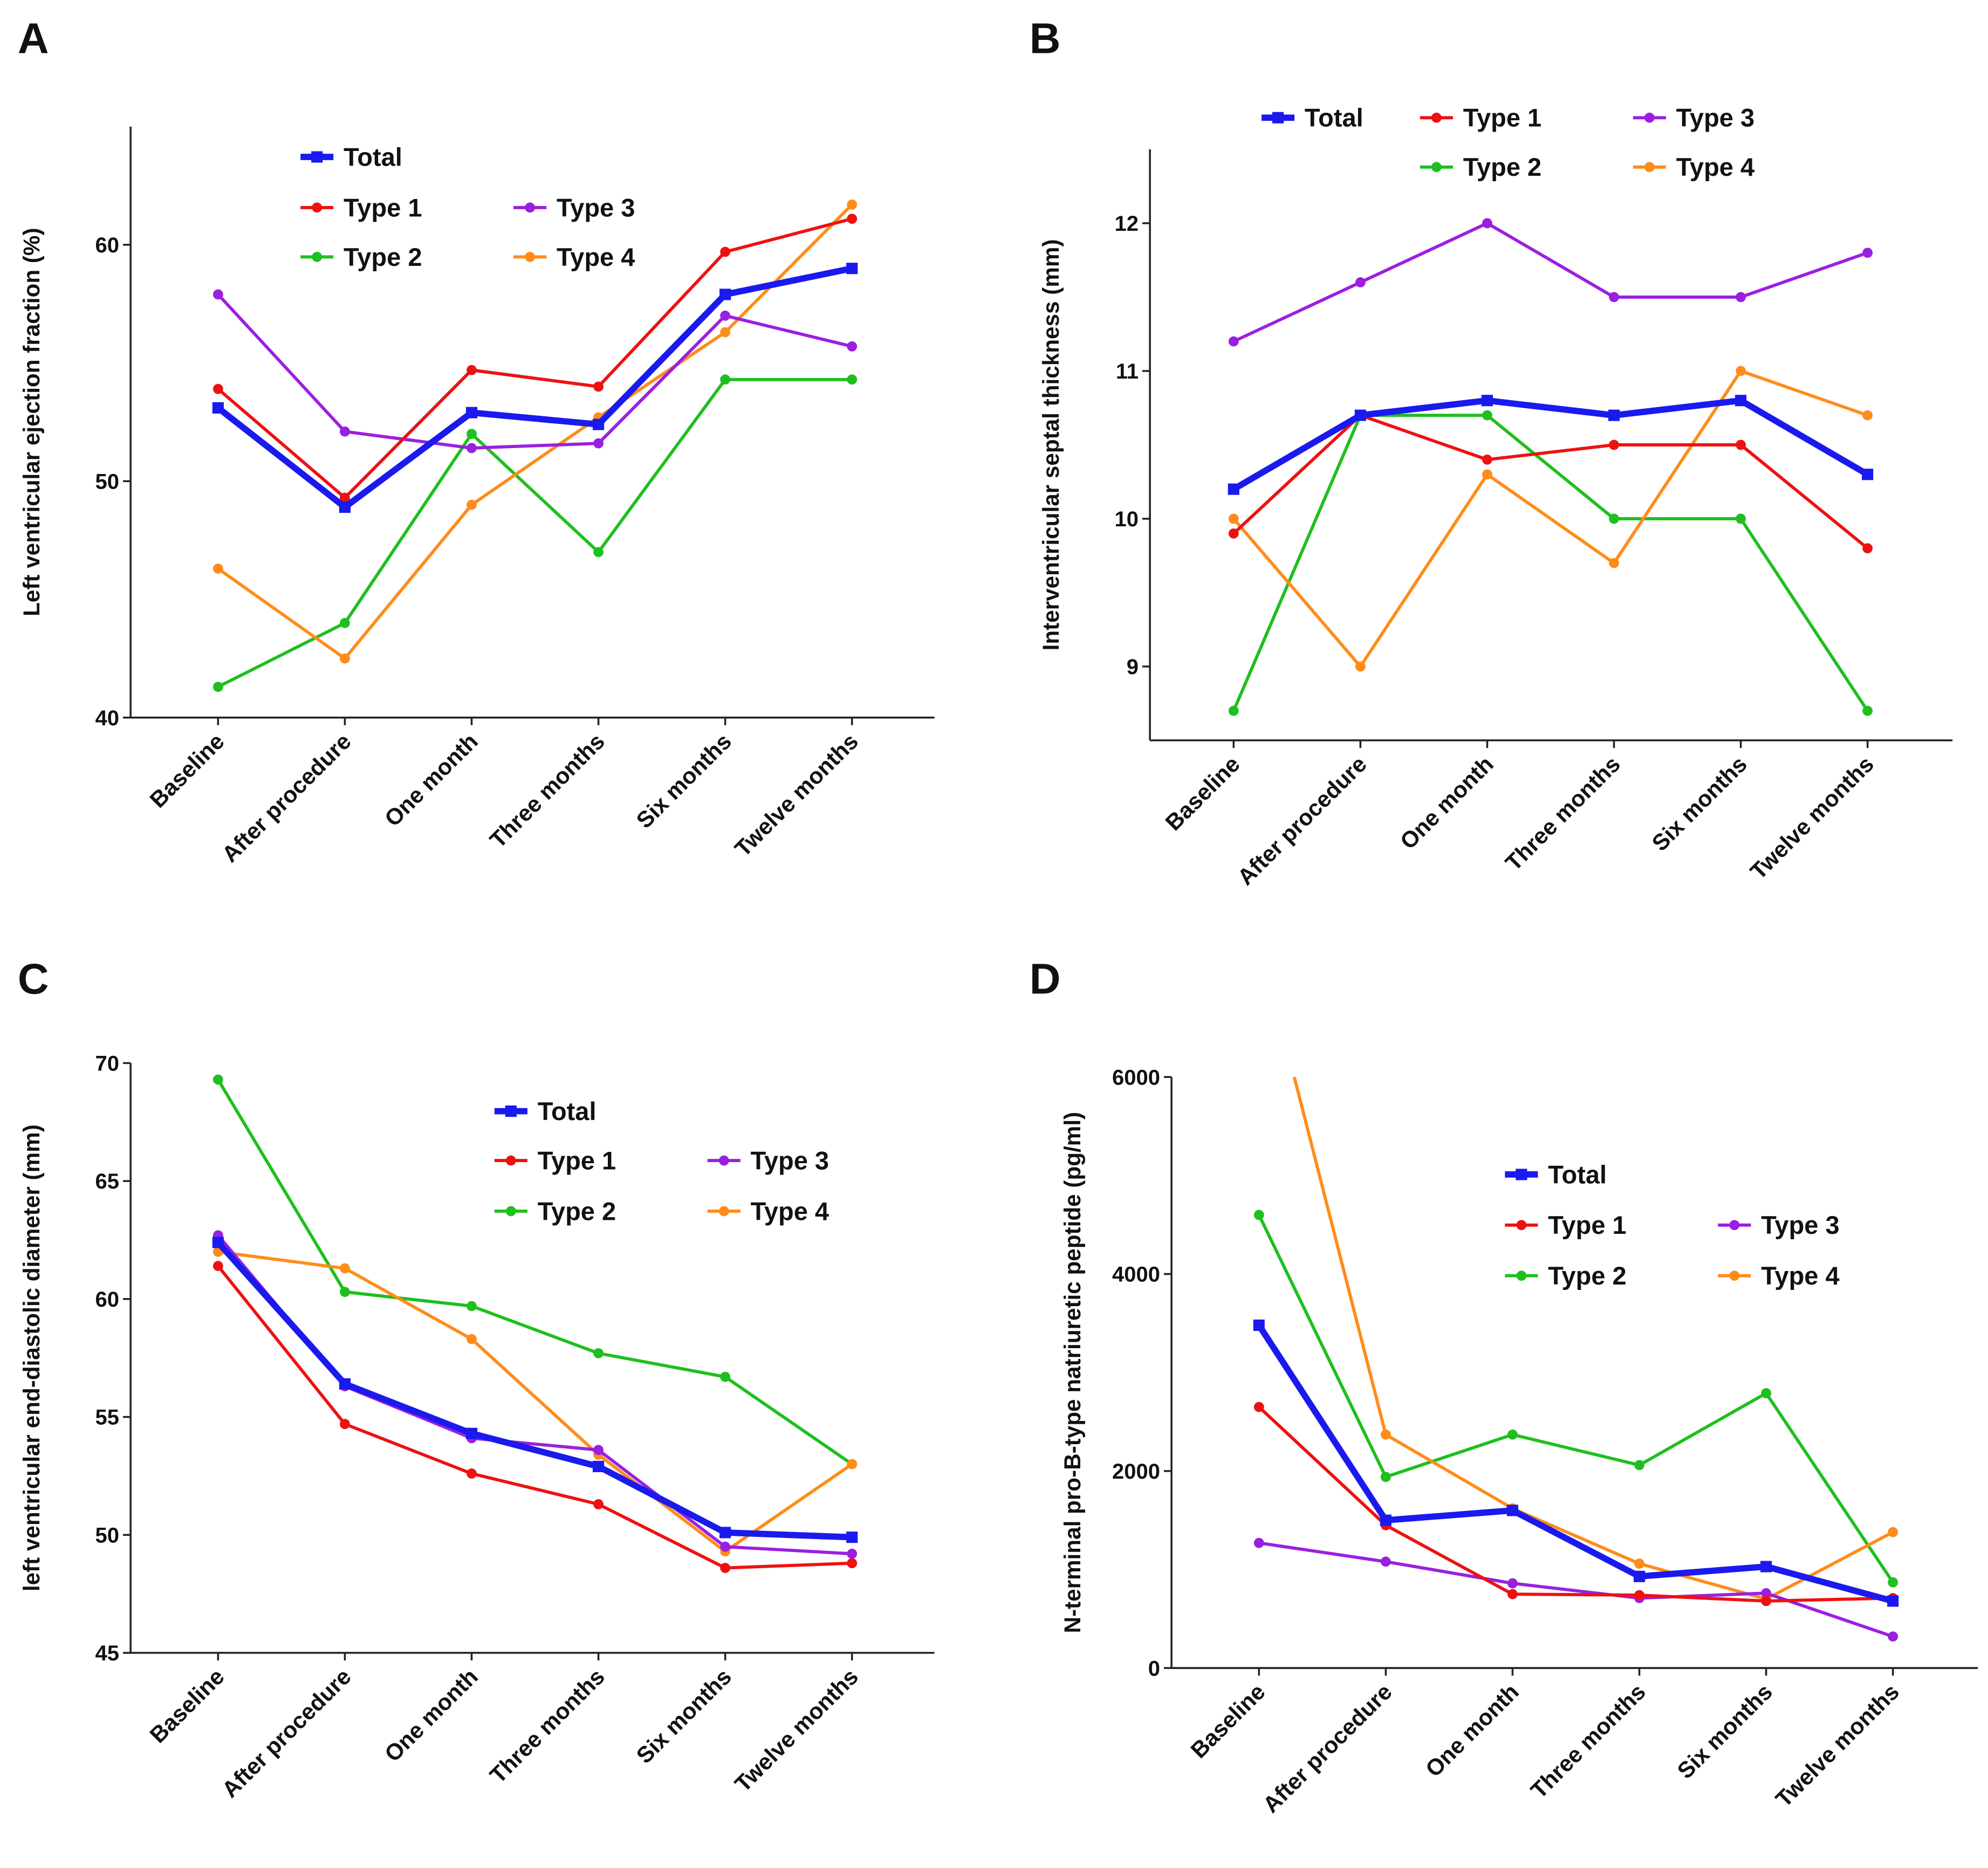 The image size is (1988, 1868). What do you see at coordinates (567, 1111) in the screenshot?
I see `legend-label: Total` at bounding box center [567, 1111].